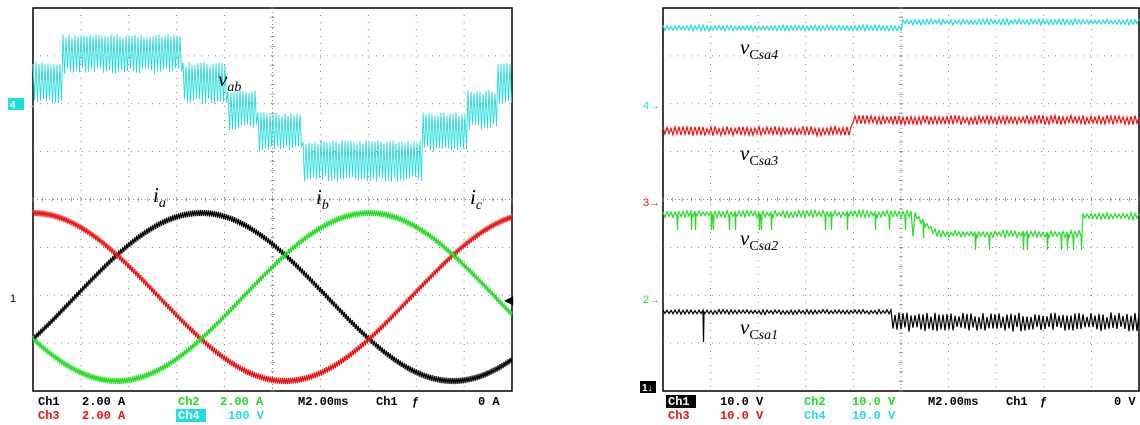 Image resolution: width=1140 pixels, height=425 pixels. What do you see at coordinates (387, 402) in the screenshot?
I see `left-trigger-source: Ch1` at bounding box center [387, 402].